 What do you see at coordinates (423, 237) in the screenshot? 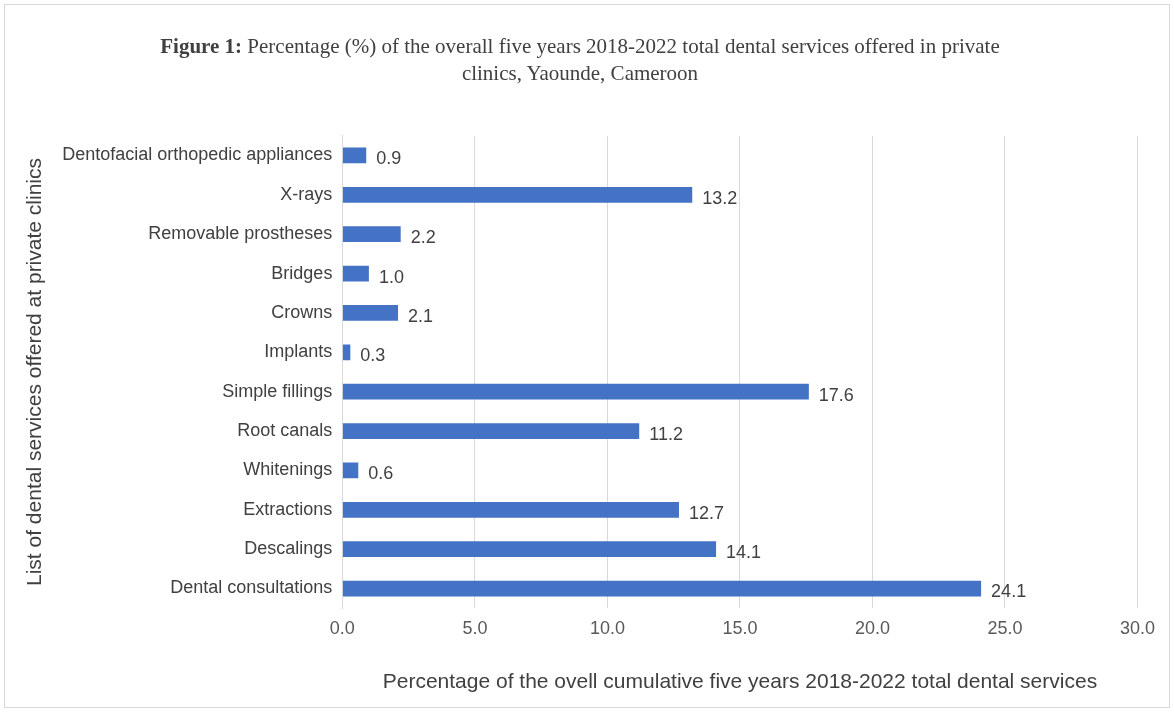
I see `data-label: 2.2` at bounding box center [423, 237].